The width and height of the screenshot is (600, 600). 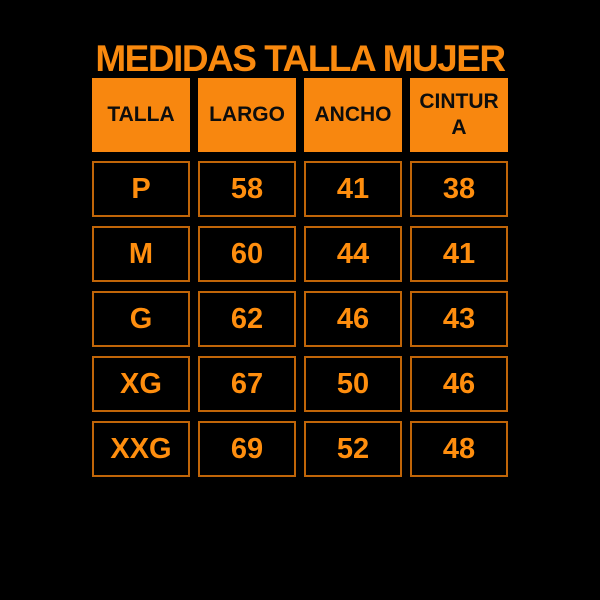 I want to click on header-cell-cintura: CINTURA, so click(x=459, y=115).